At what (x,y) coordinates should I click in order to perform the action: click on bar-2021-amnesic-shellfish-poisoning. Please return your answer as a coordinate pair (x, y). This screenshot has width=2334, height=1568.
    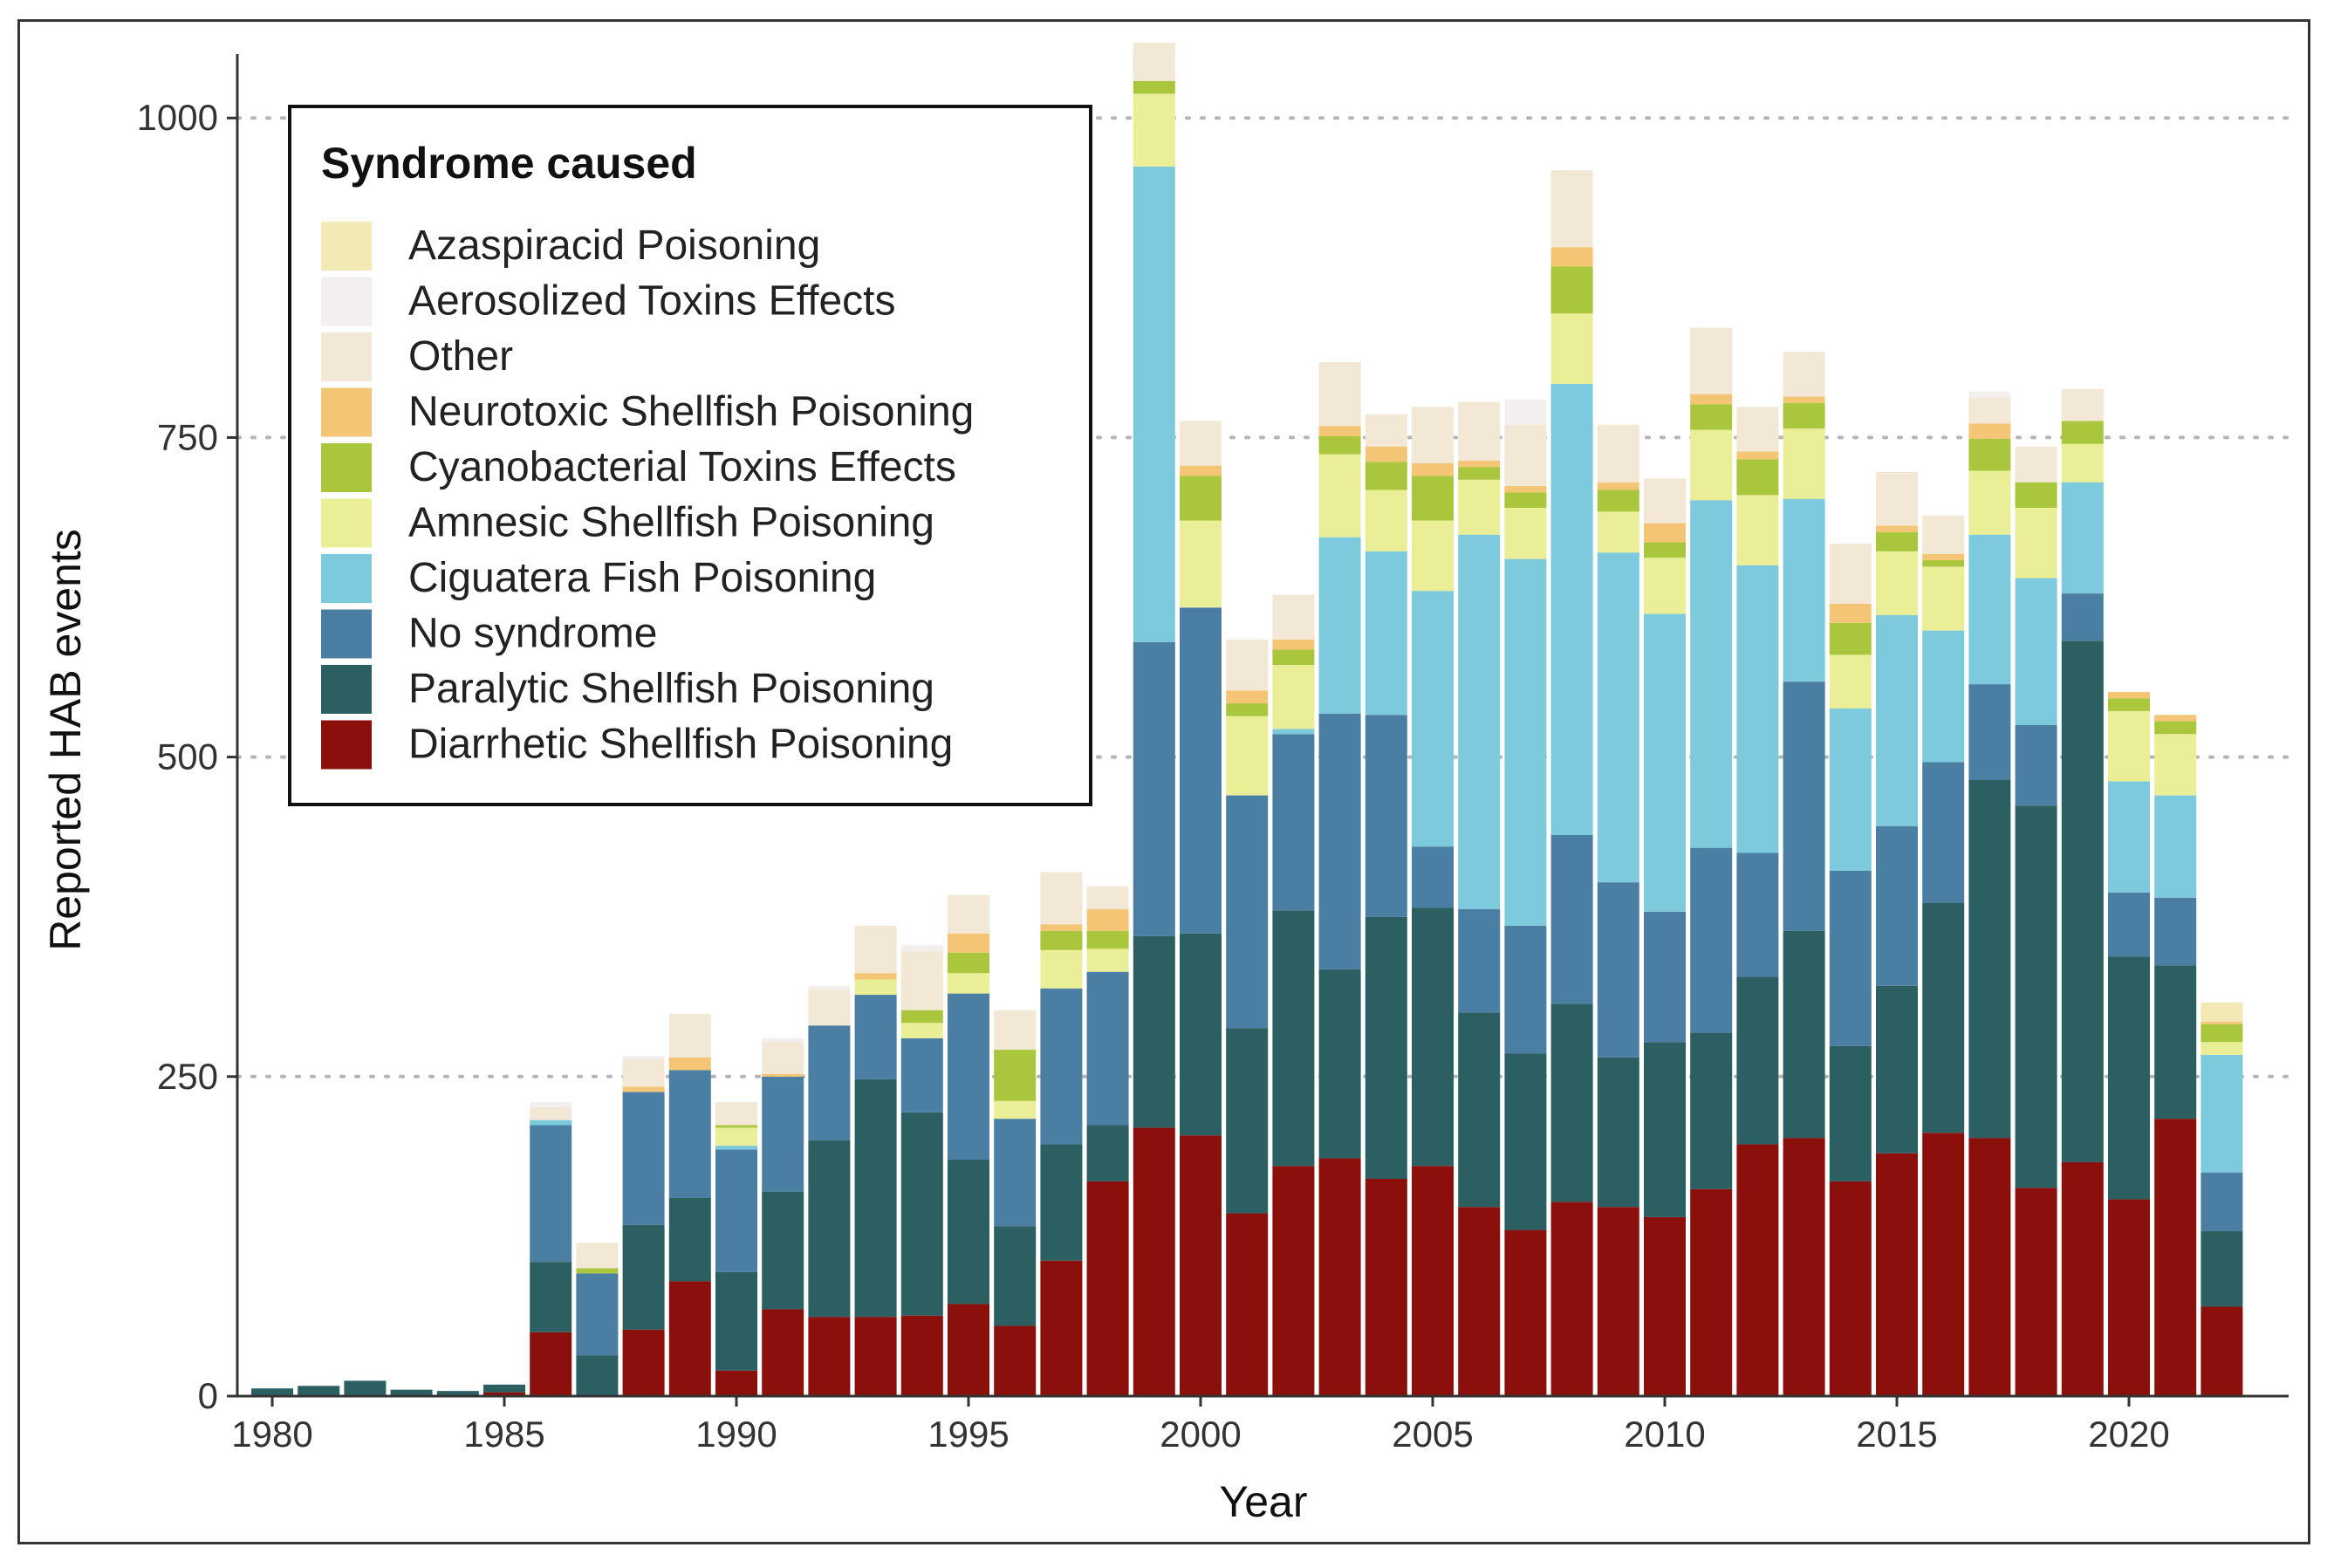
    Looking at the image, I should click on (2175, 765).